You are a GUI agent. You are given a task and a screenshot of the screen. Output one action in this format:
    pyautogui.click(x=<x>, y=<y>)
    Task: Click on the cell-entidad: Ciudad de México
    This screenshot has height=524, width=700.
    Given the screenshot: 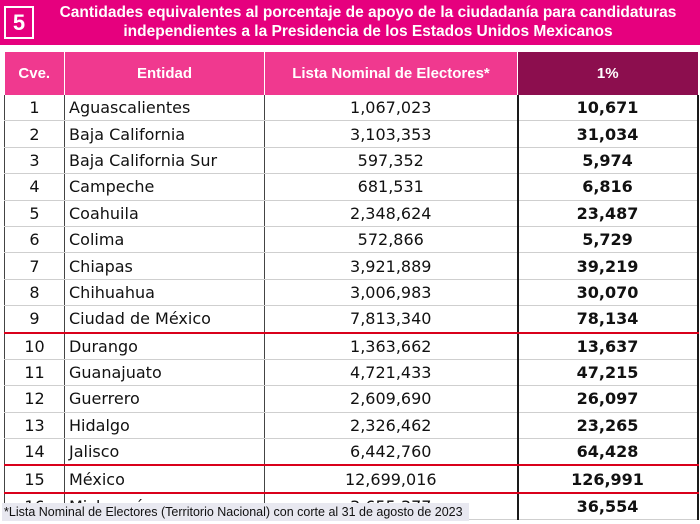 What is the action you would take?
    pyautogui.click(x=164, y=319)
    